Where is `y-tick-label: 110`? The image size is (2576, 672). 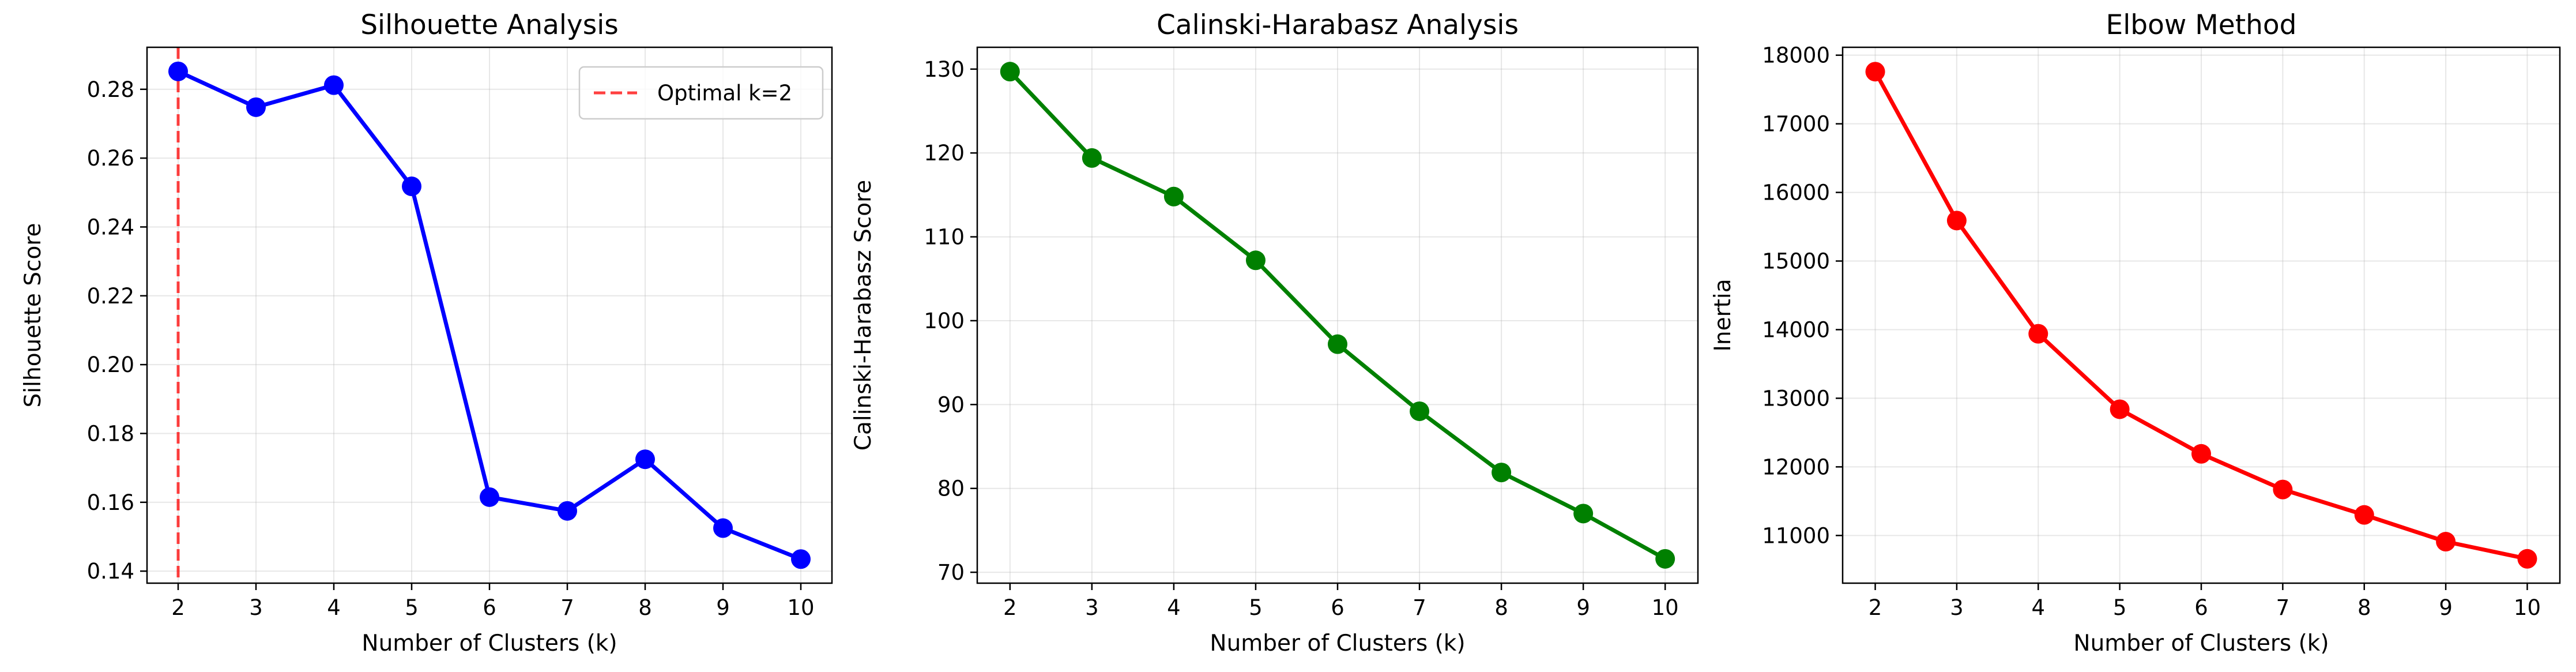 y-tick-label: 110 is located at coordinates (944, 237).